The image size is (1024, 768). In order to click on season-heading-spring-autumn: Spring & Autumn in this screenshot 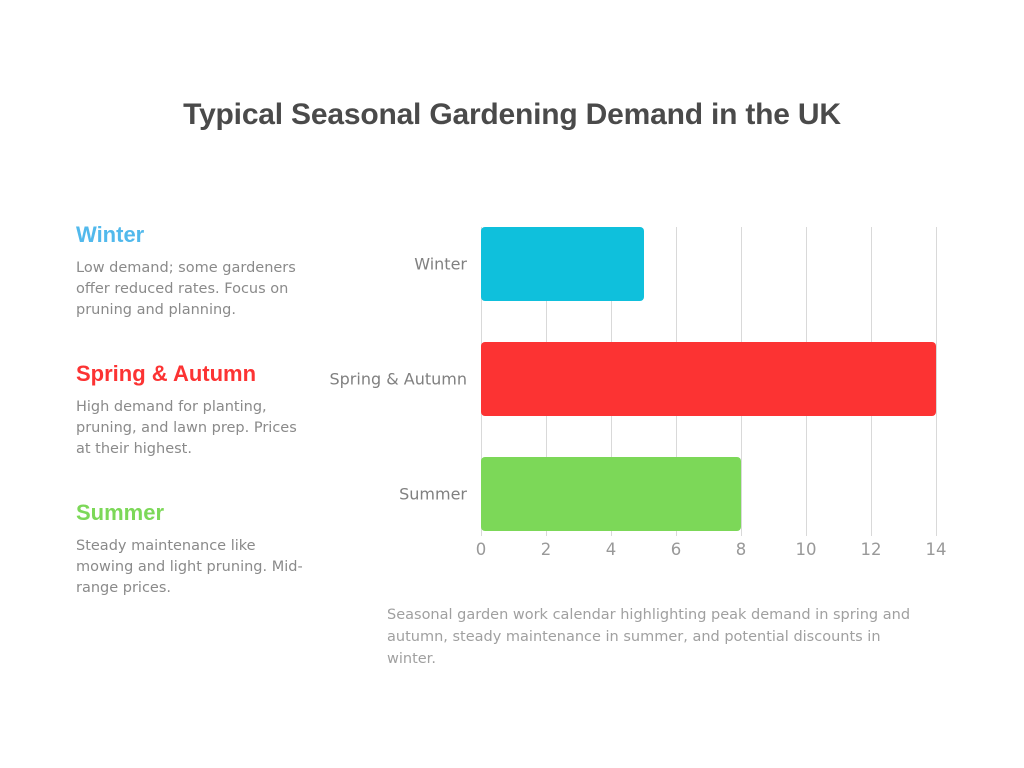, I will do `click(166, 373)`.